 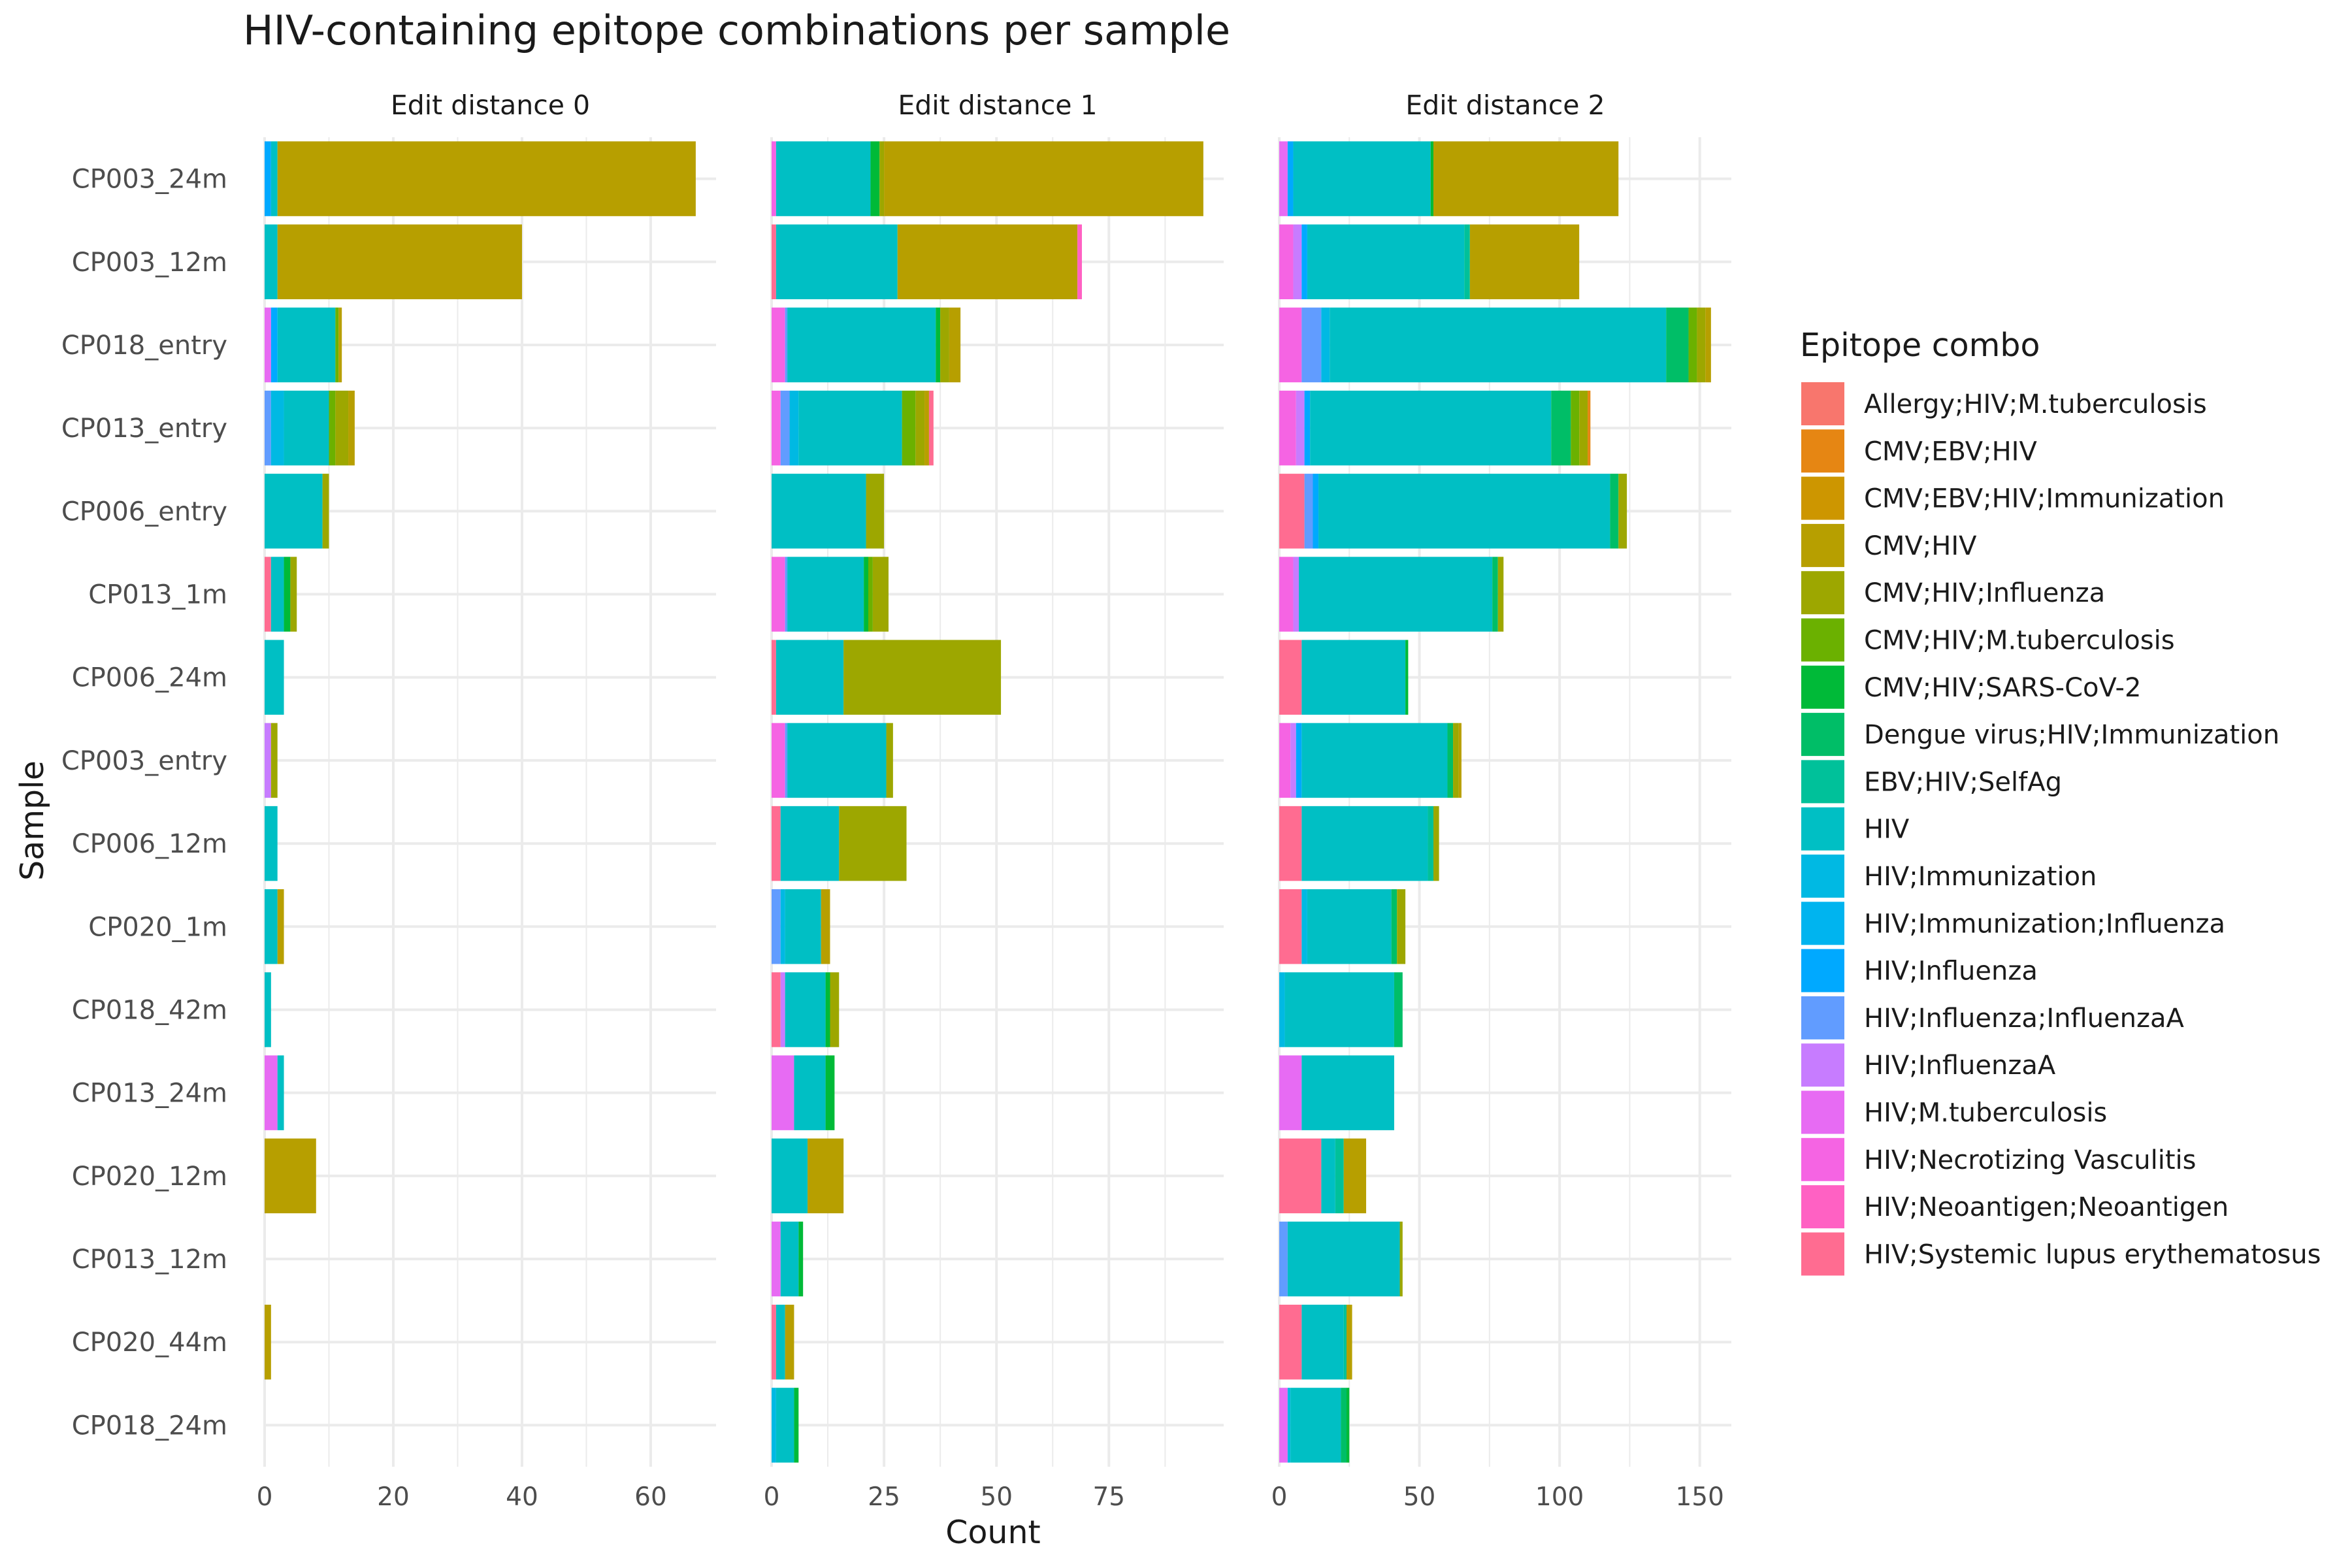 I want to click on bar-segment-cp006-12m-cmv-hiv-influenza, so click(x=1436, y=843).